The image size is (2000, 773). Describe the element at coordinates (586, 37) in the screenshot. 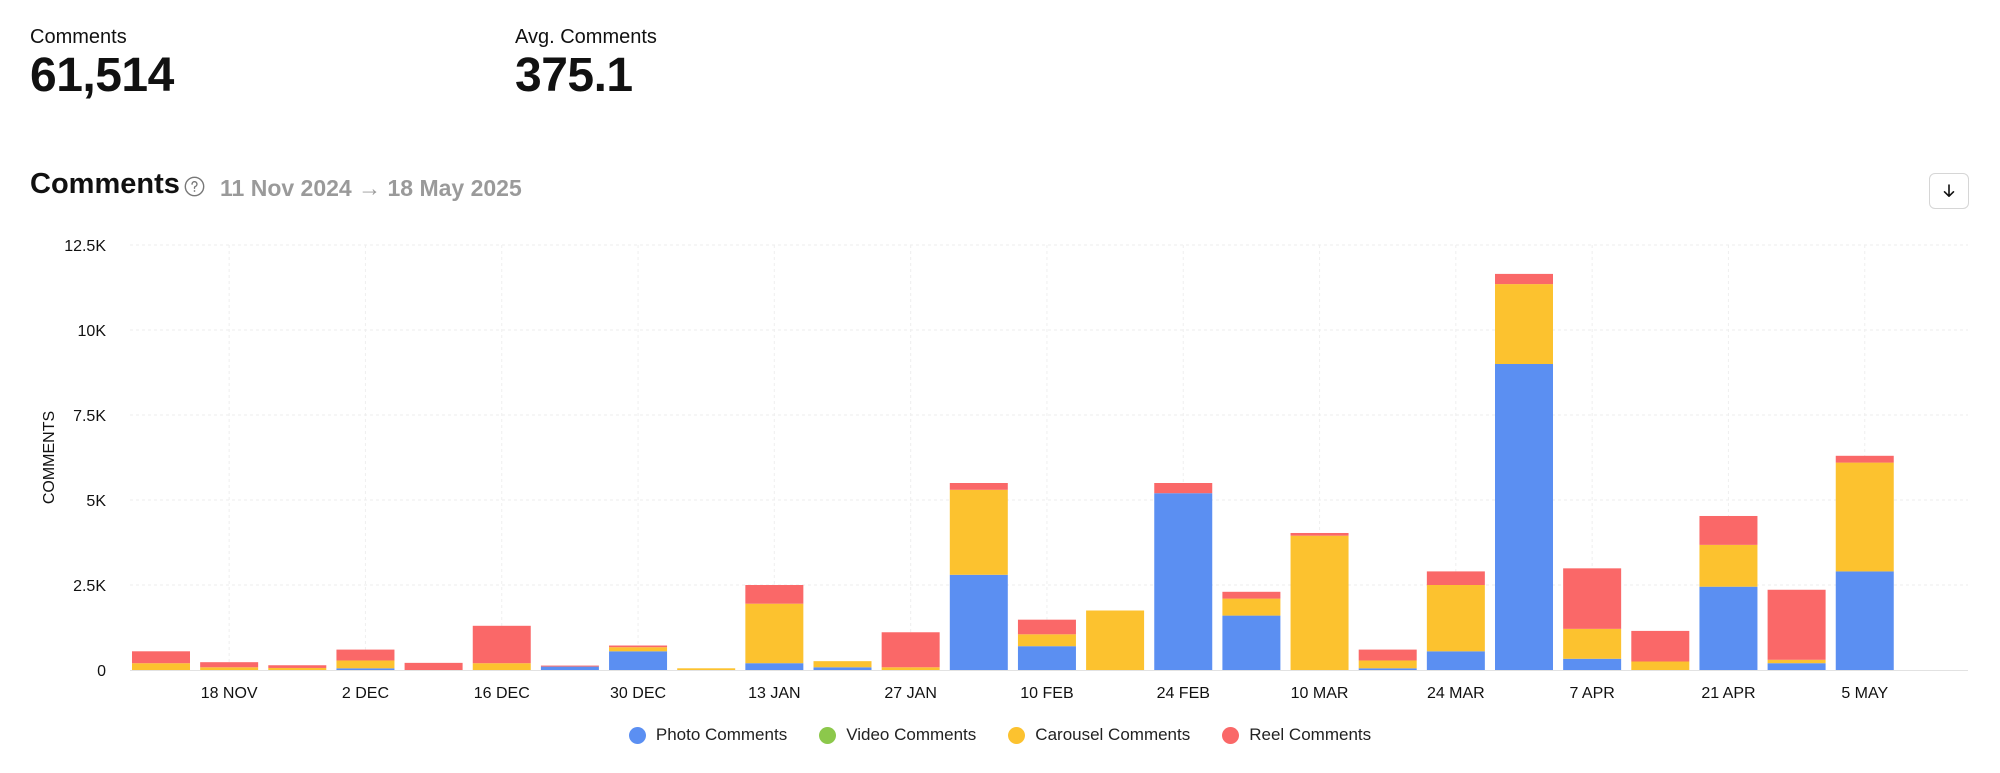

I see `stat-label: Avg. Comments` at that location.